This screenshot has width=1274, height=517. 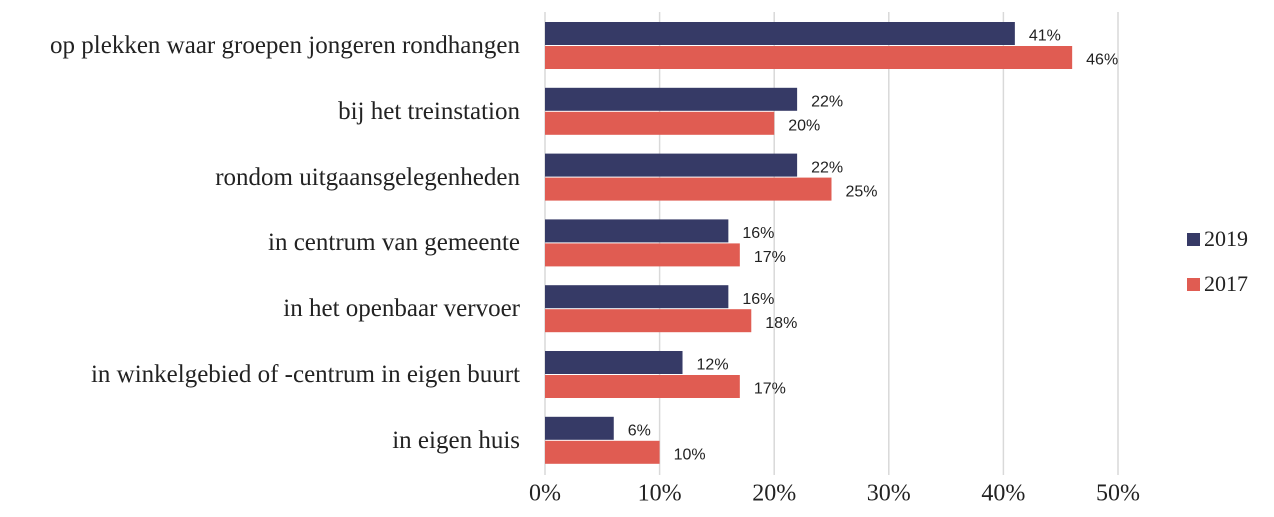 What do you see at coordinates (889, 494) in the screenshot?
I see `x-tick-label: 30%` at bounding box center [889, 494].